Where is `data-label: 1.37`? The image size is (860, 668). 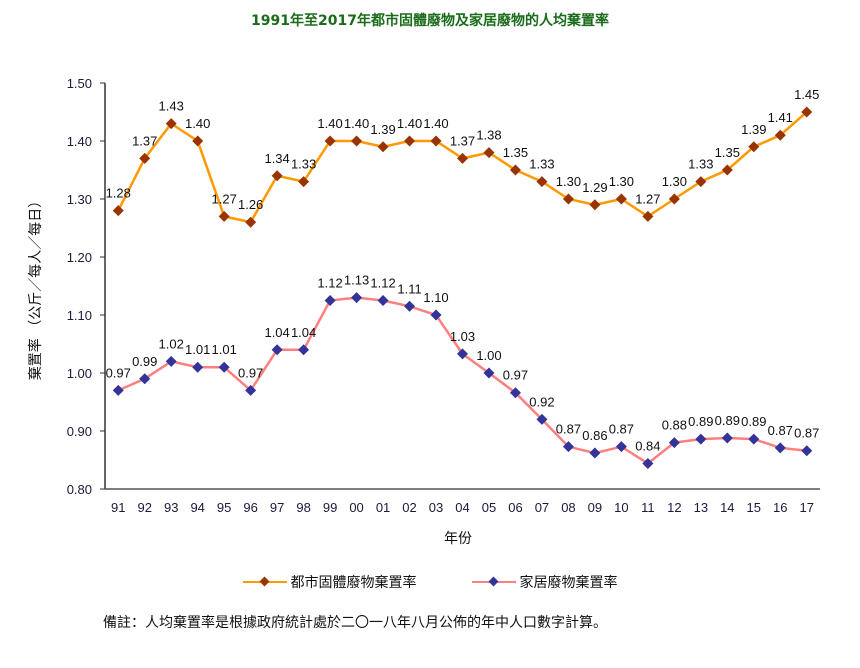
data-label: 1.37 is located at coordinates (462, 140).